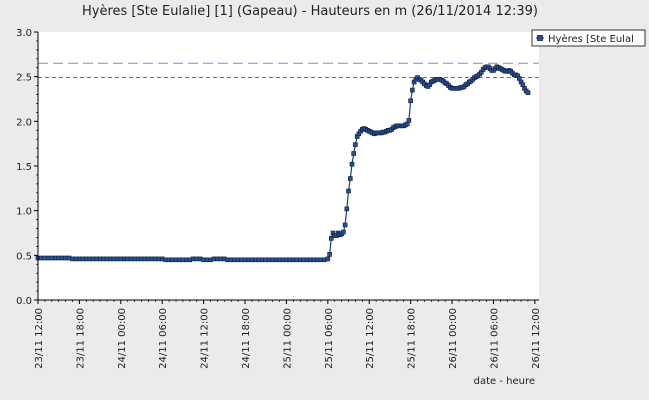 Image resolution: width=649 pixels, height=400 pixels. Describe the element at coordinates (540, 38) in the screenshot. I see `legend-marker-icon` at that location.